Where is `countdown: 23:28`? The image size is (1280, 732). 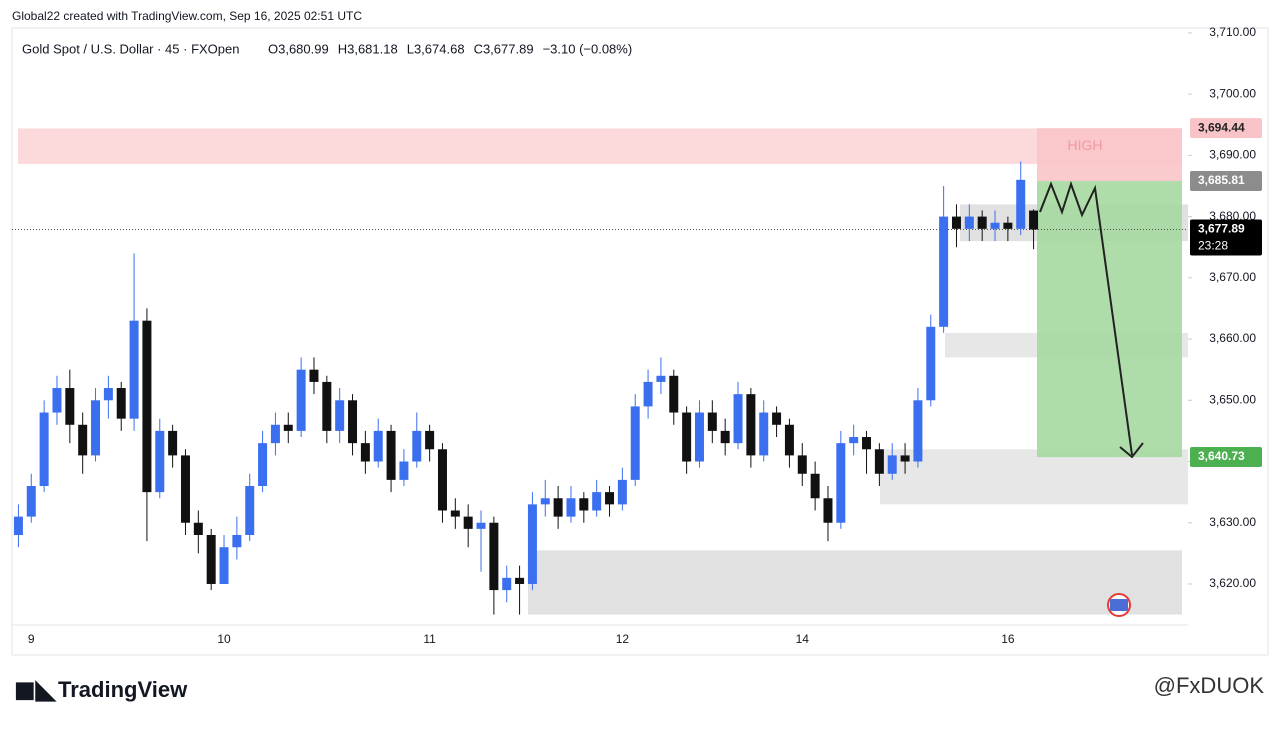
countdown: 23:28 is located at coordinates (1213, 246).